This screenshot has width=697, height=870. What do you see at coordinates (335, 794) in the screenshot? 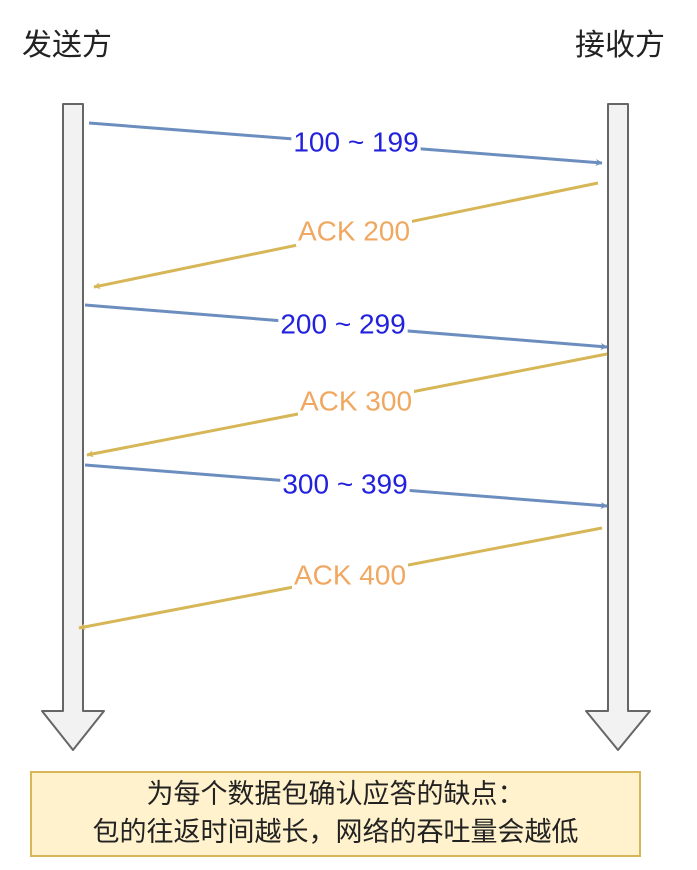
I see `note-line-1: 为每个数据包确认应答的缺点：` at bounding box center [335, 794].